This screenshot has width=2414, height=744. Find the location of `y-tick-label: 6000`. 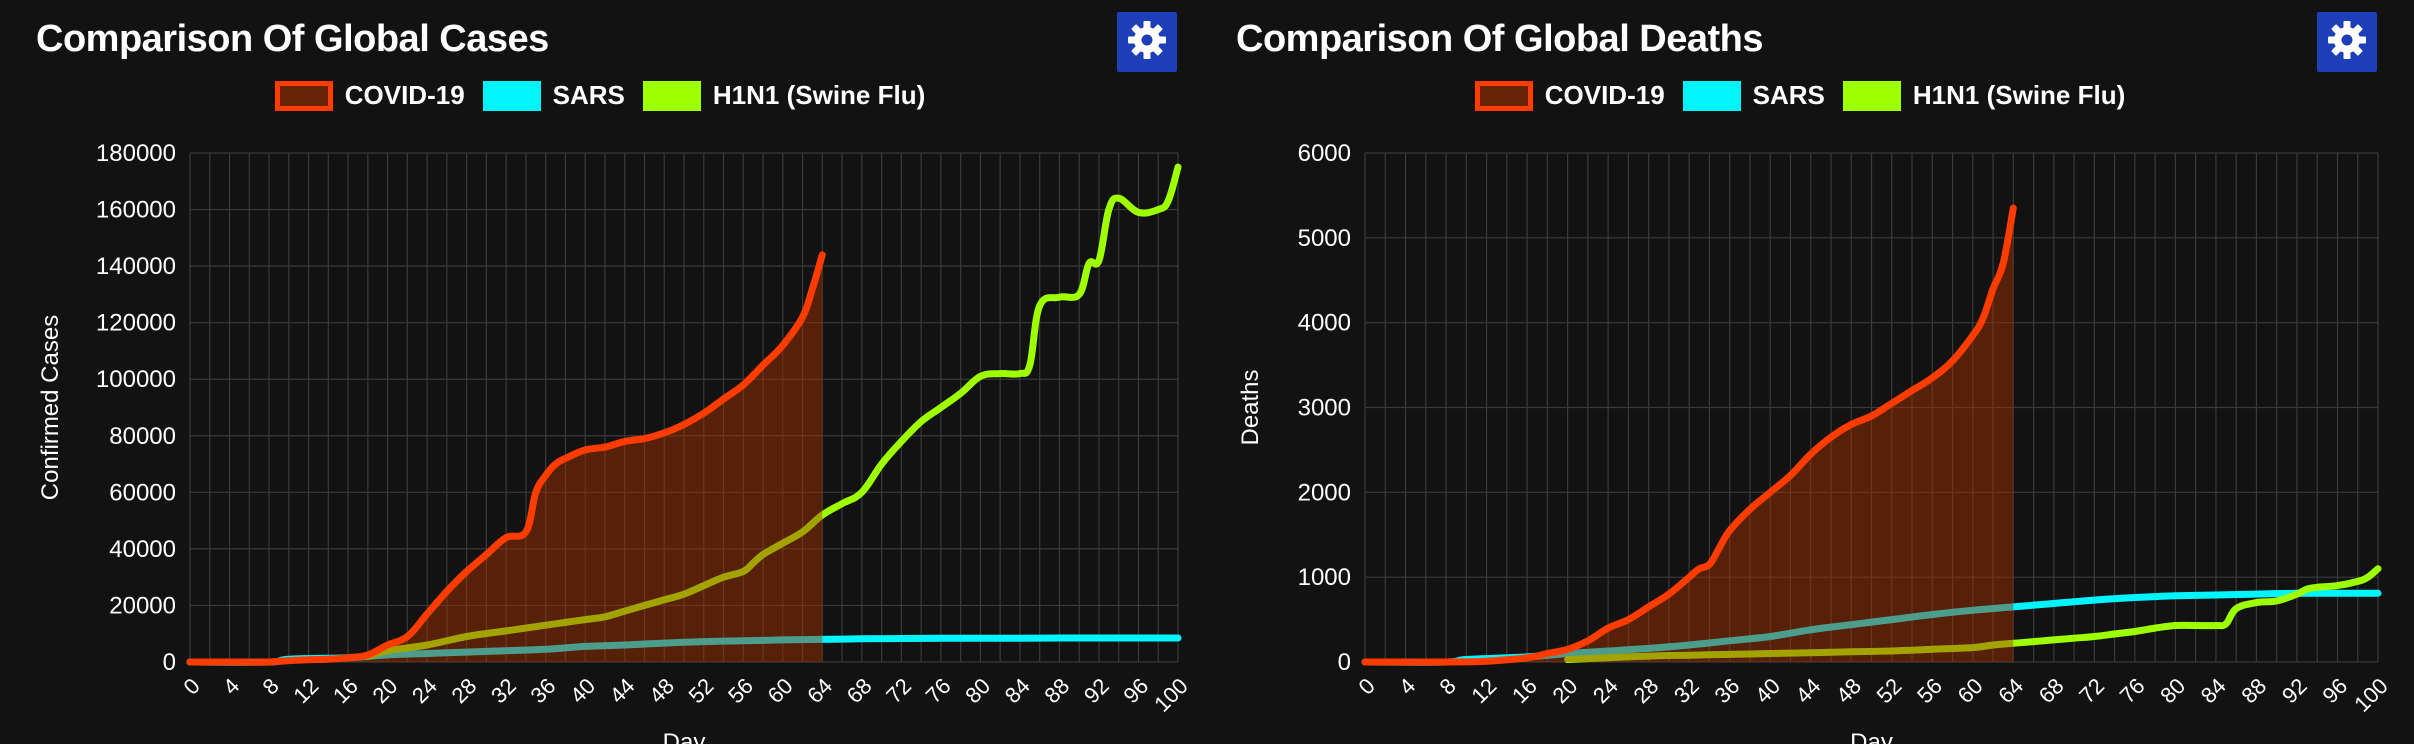

y-tick-label: 6000 is located at coordinates (1324, 153).